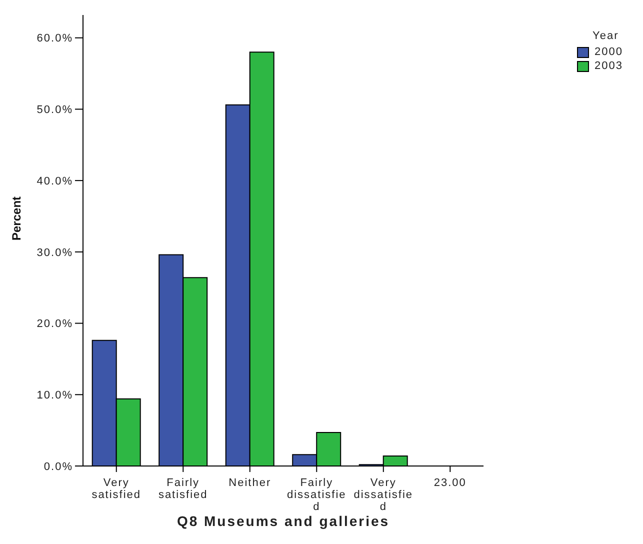  I want to click on y-tick-label: 0.0%, so click(58, 466).